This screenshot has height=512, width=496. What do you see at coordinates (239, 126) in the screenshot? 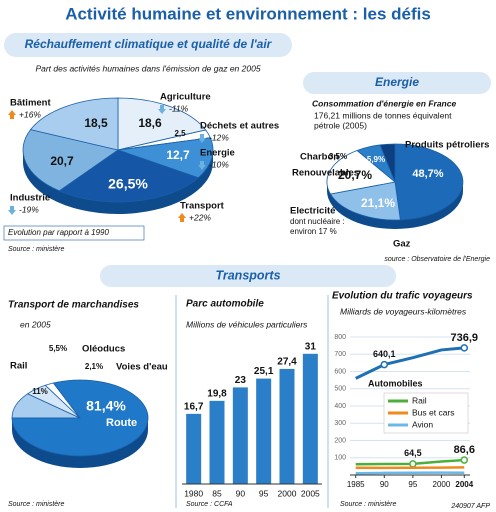
I see `slice-label: Déchets et autres` at bounding box center [239, 126].